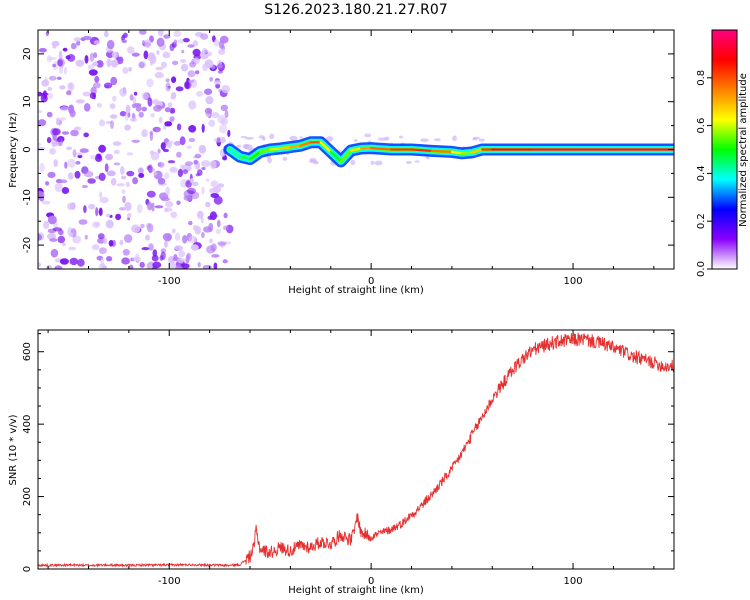  I want to click on y-tick-label: 10, so click(27, 101).